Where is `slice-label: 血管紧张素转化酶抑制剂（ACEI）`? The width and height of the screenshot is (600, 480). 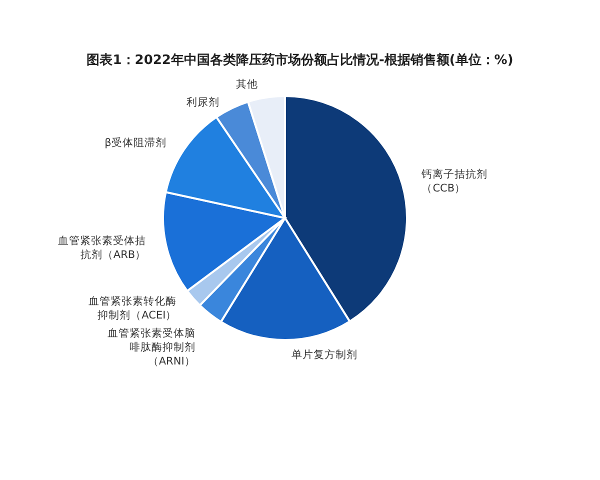
slice-label: 血管紧张素转化酶抑制剂（ACEI） is located at coordinates (132, 308).